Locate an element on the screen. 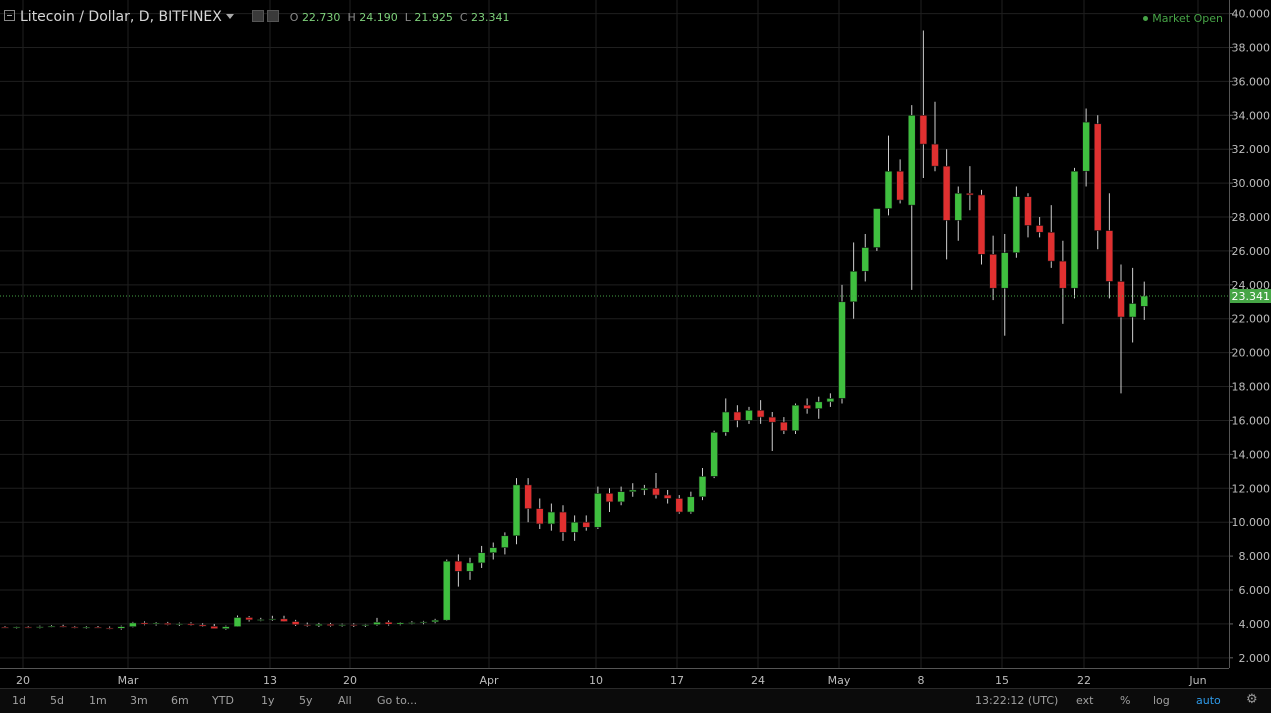 The image size is (1271, 713). range-3m-button: 3m is located at coordinates (139, 700).